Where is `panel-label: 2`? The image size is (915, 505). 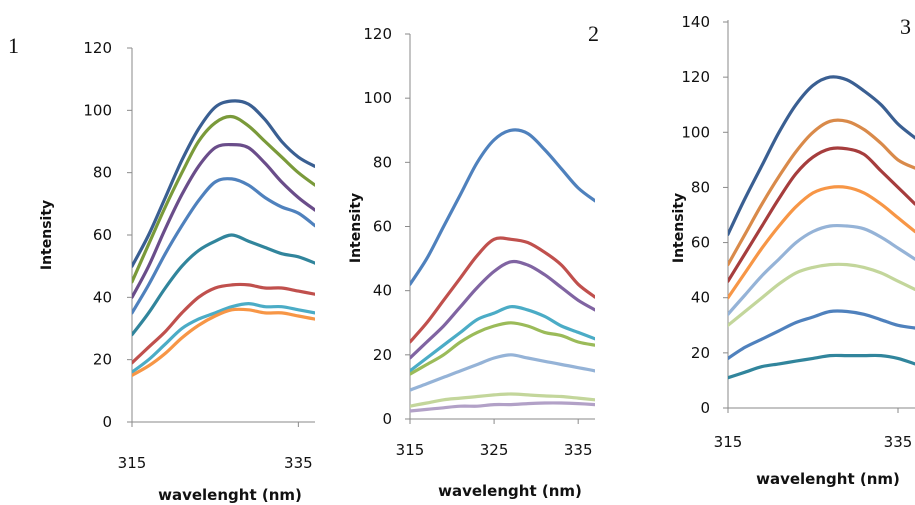 panel-label: 2 is located at coordinates (593, 33).